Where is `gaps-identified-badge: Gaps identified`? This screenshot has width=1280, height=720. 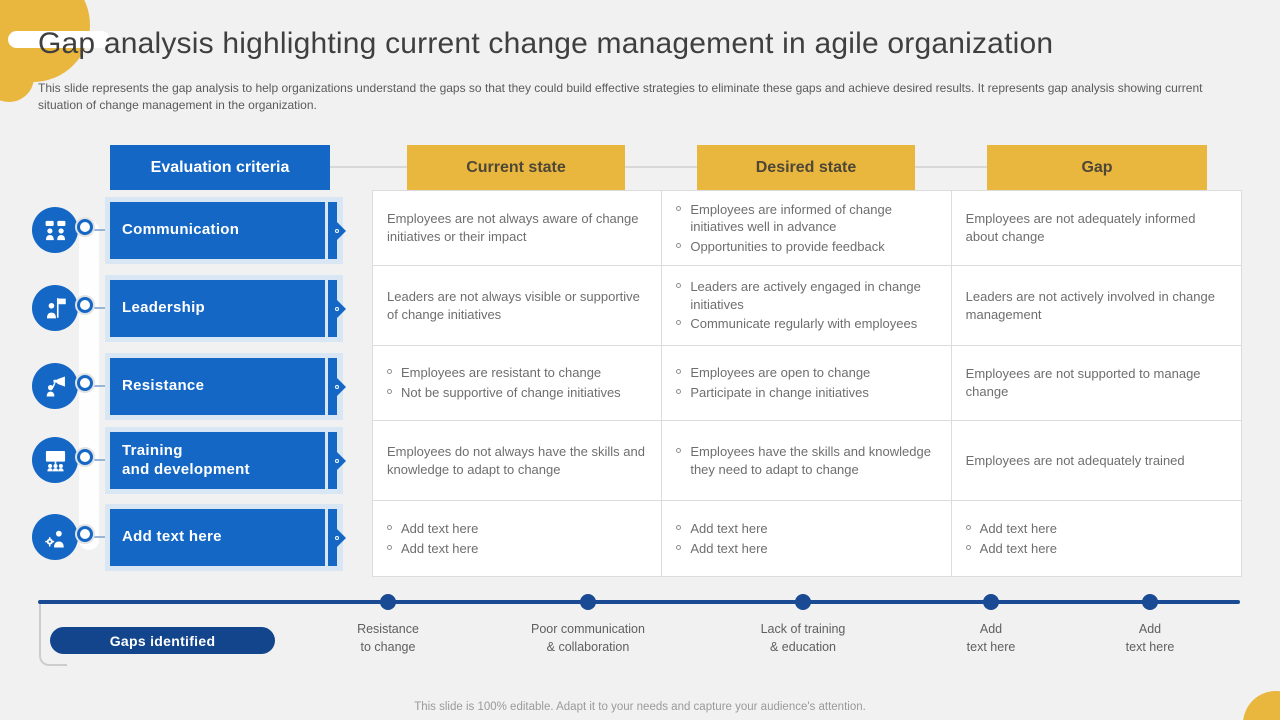
gaps-identified-badge: Gaps identified is located at coordinates (162, 640).